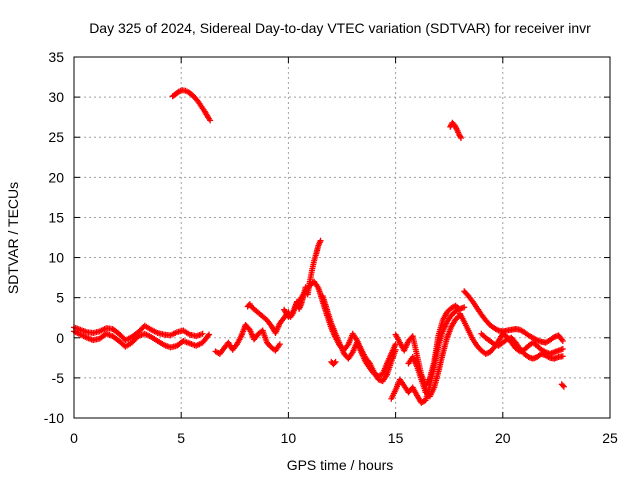 This screenshot has width=640, height=480. What do you see at coordinates (396, 438) in the screenshot?
I see `x-tick-label: 15` at bounding box center [396, 438].